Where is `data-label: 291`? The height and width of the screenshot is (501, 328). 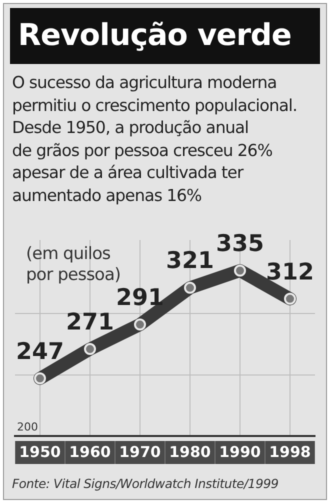 data-label: 291 is located at coordinates (140, 297).